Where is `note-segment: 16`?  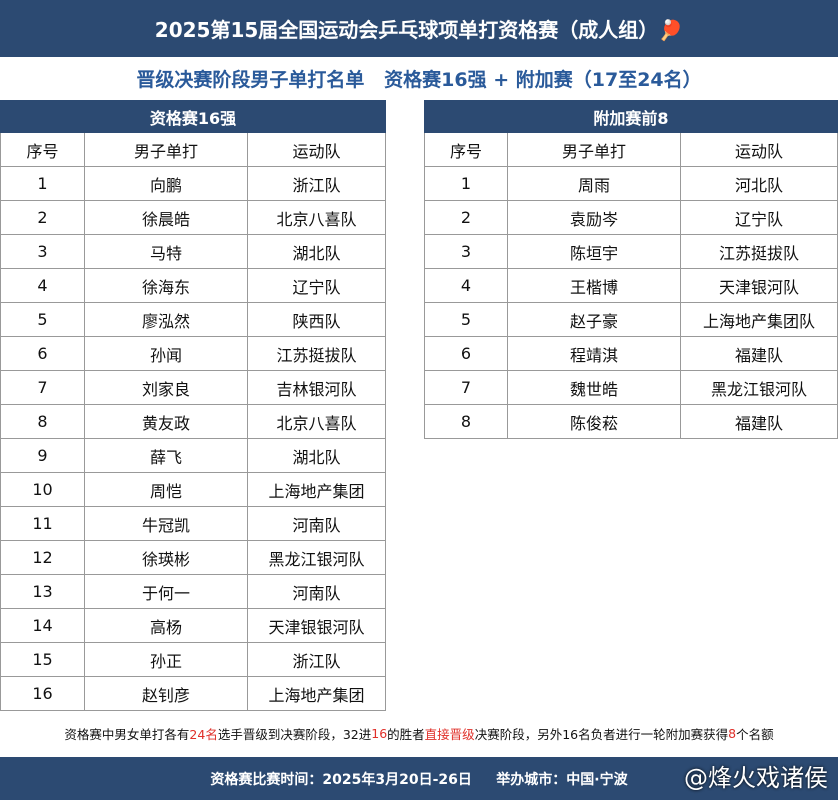
note-segment: 16 is located at coordinates (379, 733).